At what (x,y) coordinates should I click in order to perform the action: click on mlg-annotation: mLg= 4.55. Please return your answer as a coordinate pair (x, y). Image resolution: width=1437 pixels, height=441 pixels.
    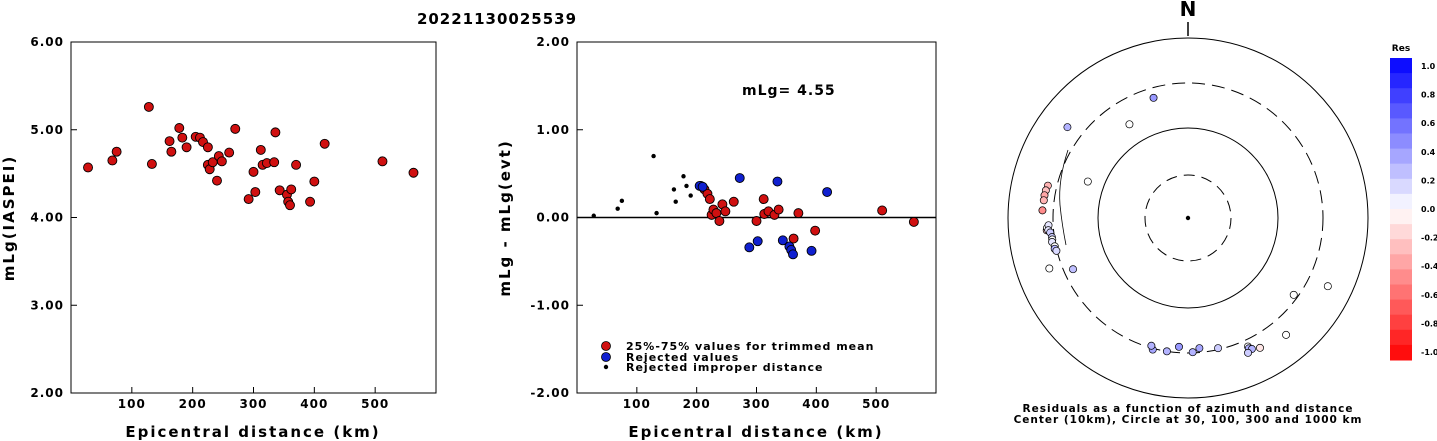
    Looking at the image, I should click on (789, 91).